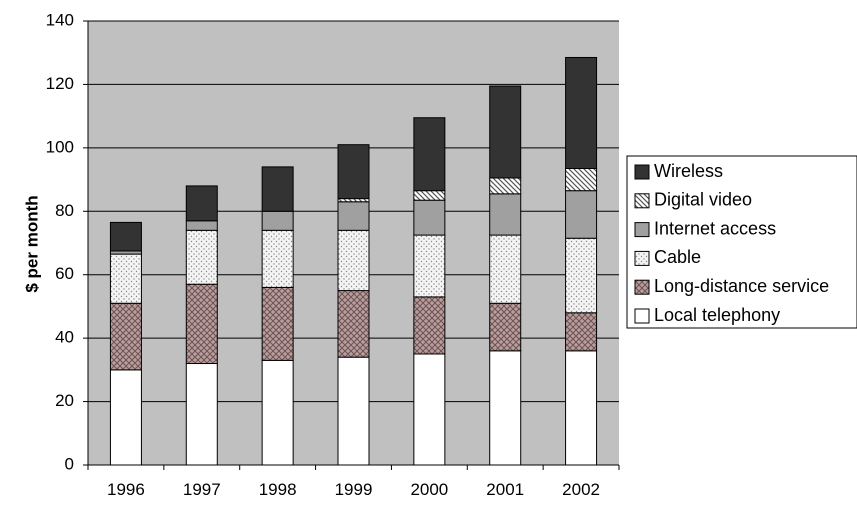  What do you see at coordinates (741, 286) in the screenshot?
I see `legend-label: Long-distance service` at bounding box center [741, 286].